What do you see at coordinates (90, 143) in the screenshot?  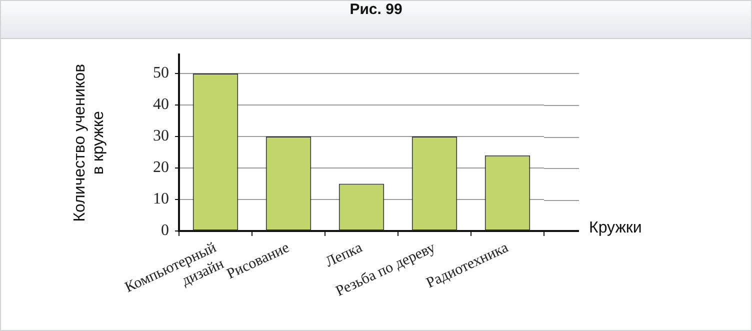 I see `y-axis-title: Количество учеников в кружке` at bounding box center [90, 143].